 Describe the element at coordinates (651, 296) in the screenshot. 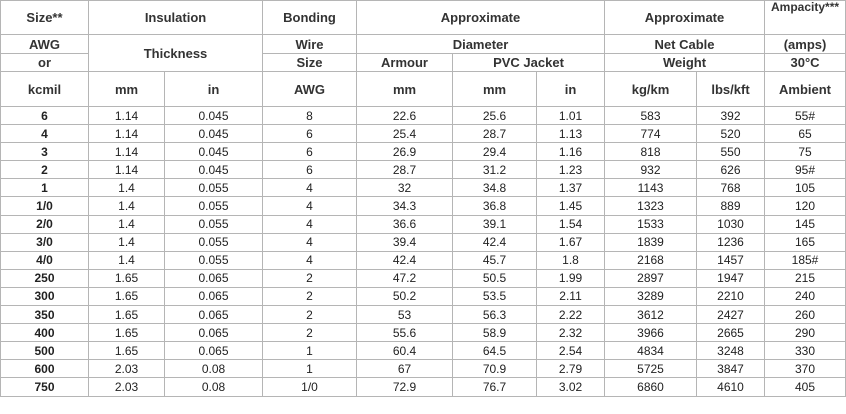

I see `table-cell: 3289` at that location.